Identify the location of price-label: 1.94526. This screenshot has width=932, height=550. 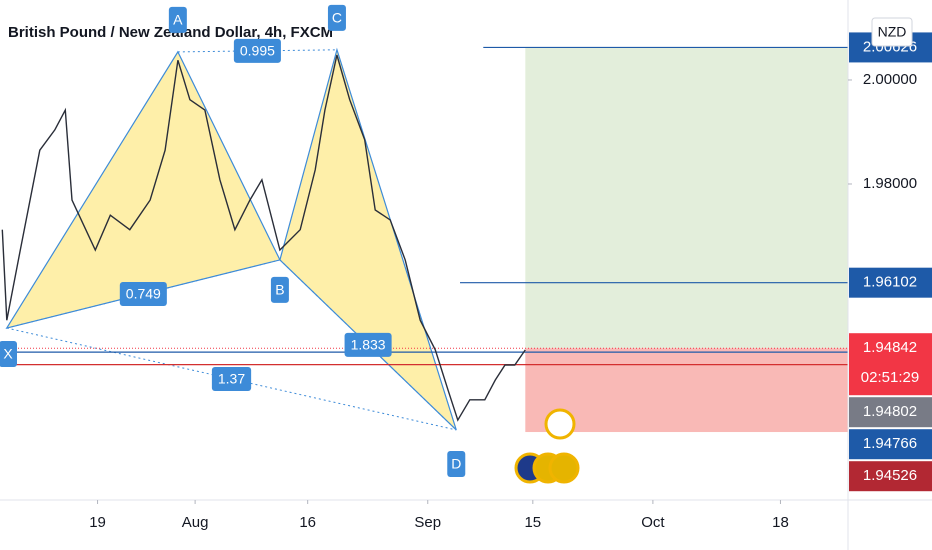
(890, 475).